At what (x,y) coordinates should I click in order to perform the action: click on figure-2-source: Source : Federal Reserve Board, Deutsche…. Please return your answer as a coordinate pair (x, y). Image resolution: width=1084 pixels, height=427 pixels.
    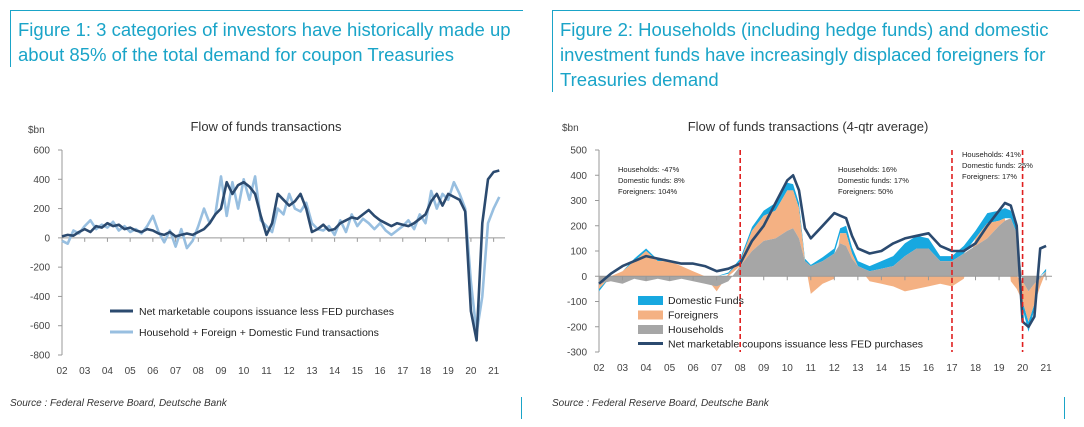
    Looking at the image, I should click on (660, 403).